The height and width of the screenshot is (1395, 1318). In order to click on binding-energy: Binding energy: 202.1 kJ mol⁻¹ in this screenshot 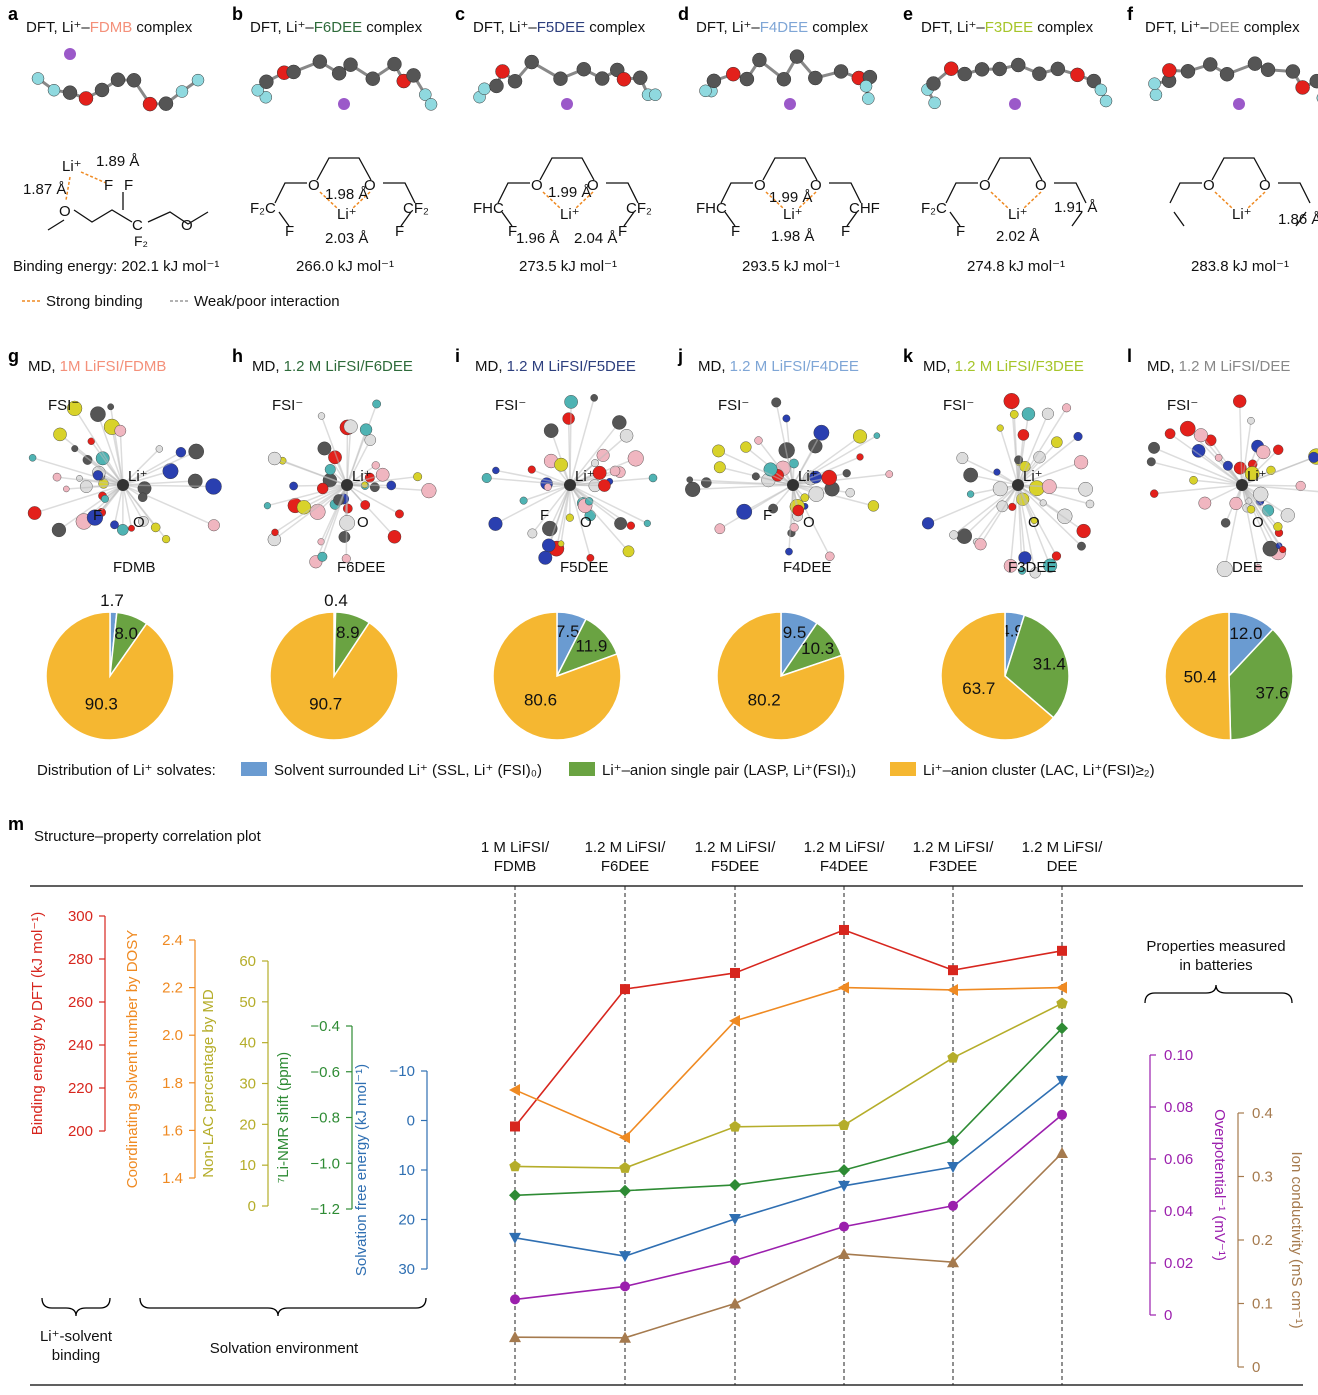, I will do `click(116, 266)`.